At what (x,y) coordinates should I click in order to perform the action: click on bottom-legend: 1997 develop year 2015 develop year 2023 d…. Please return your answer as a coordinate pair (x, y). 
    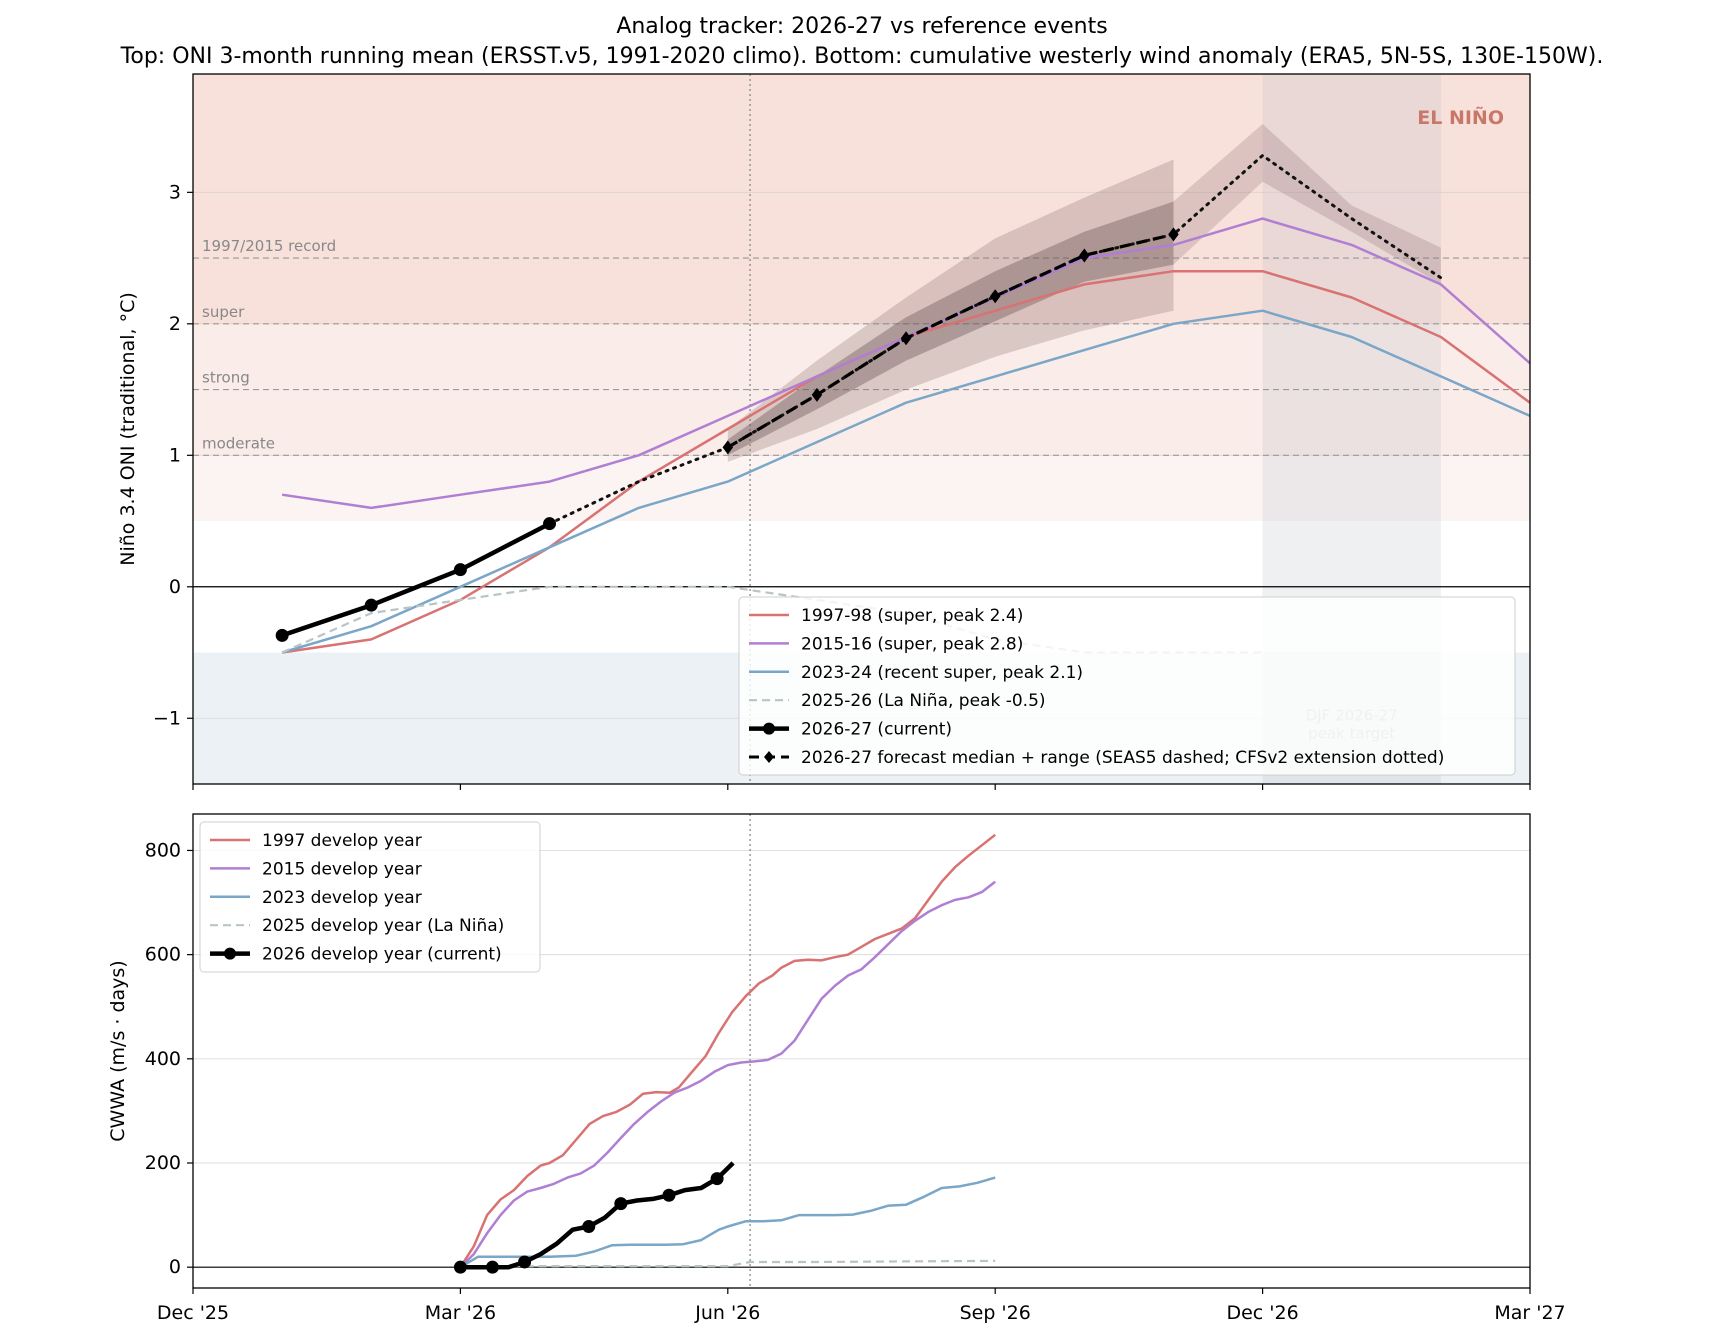
    Looking at the image, I should click on (370, 897).